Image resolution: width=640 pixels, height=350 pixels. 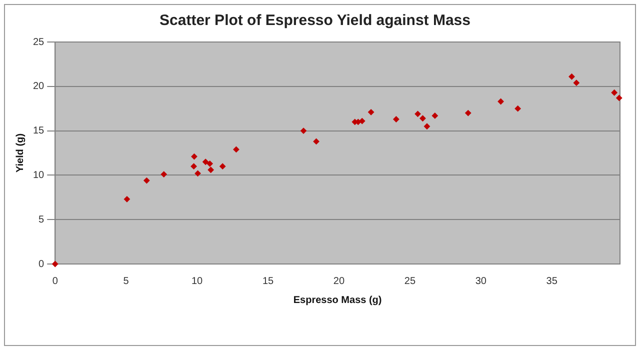 I want to click on y-axis-title: Yield (g), so click(x=20, y=153).